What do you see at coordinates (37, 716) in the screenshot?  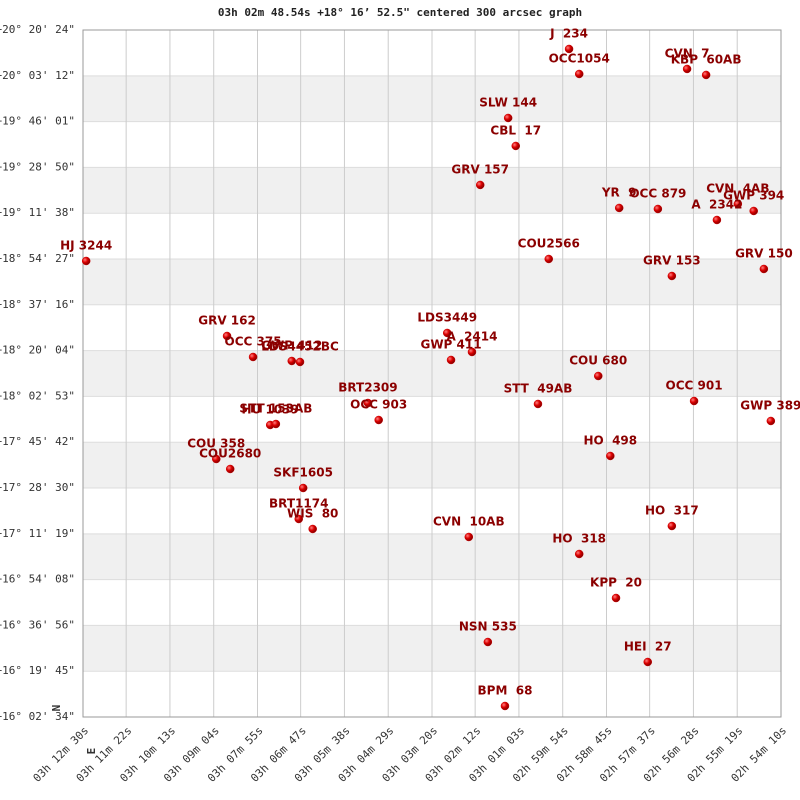 I see `y-tick-label: +16° 02' 34"` at bounding box center [37, 716].